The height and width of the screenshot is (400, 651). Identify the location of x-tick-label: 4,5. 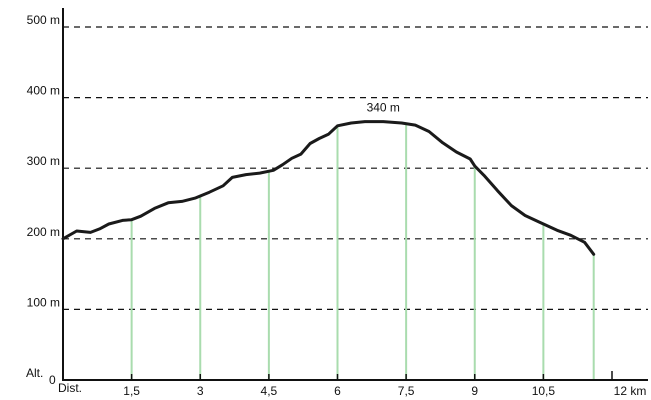
(269, 391).